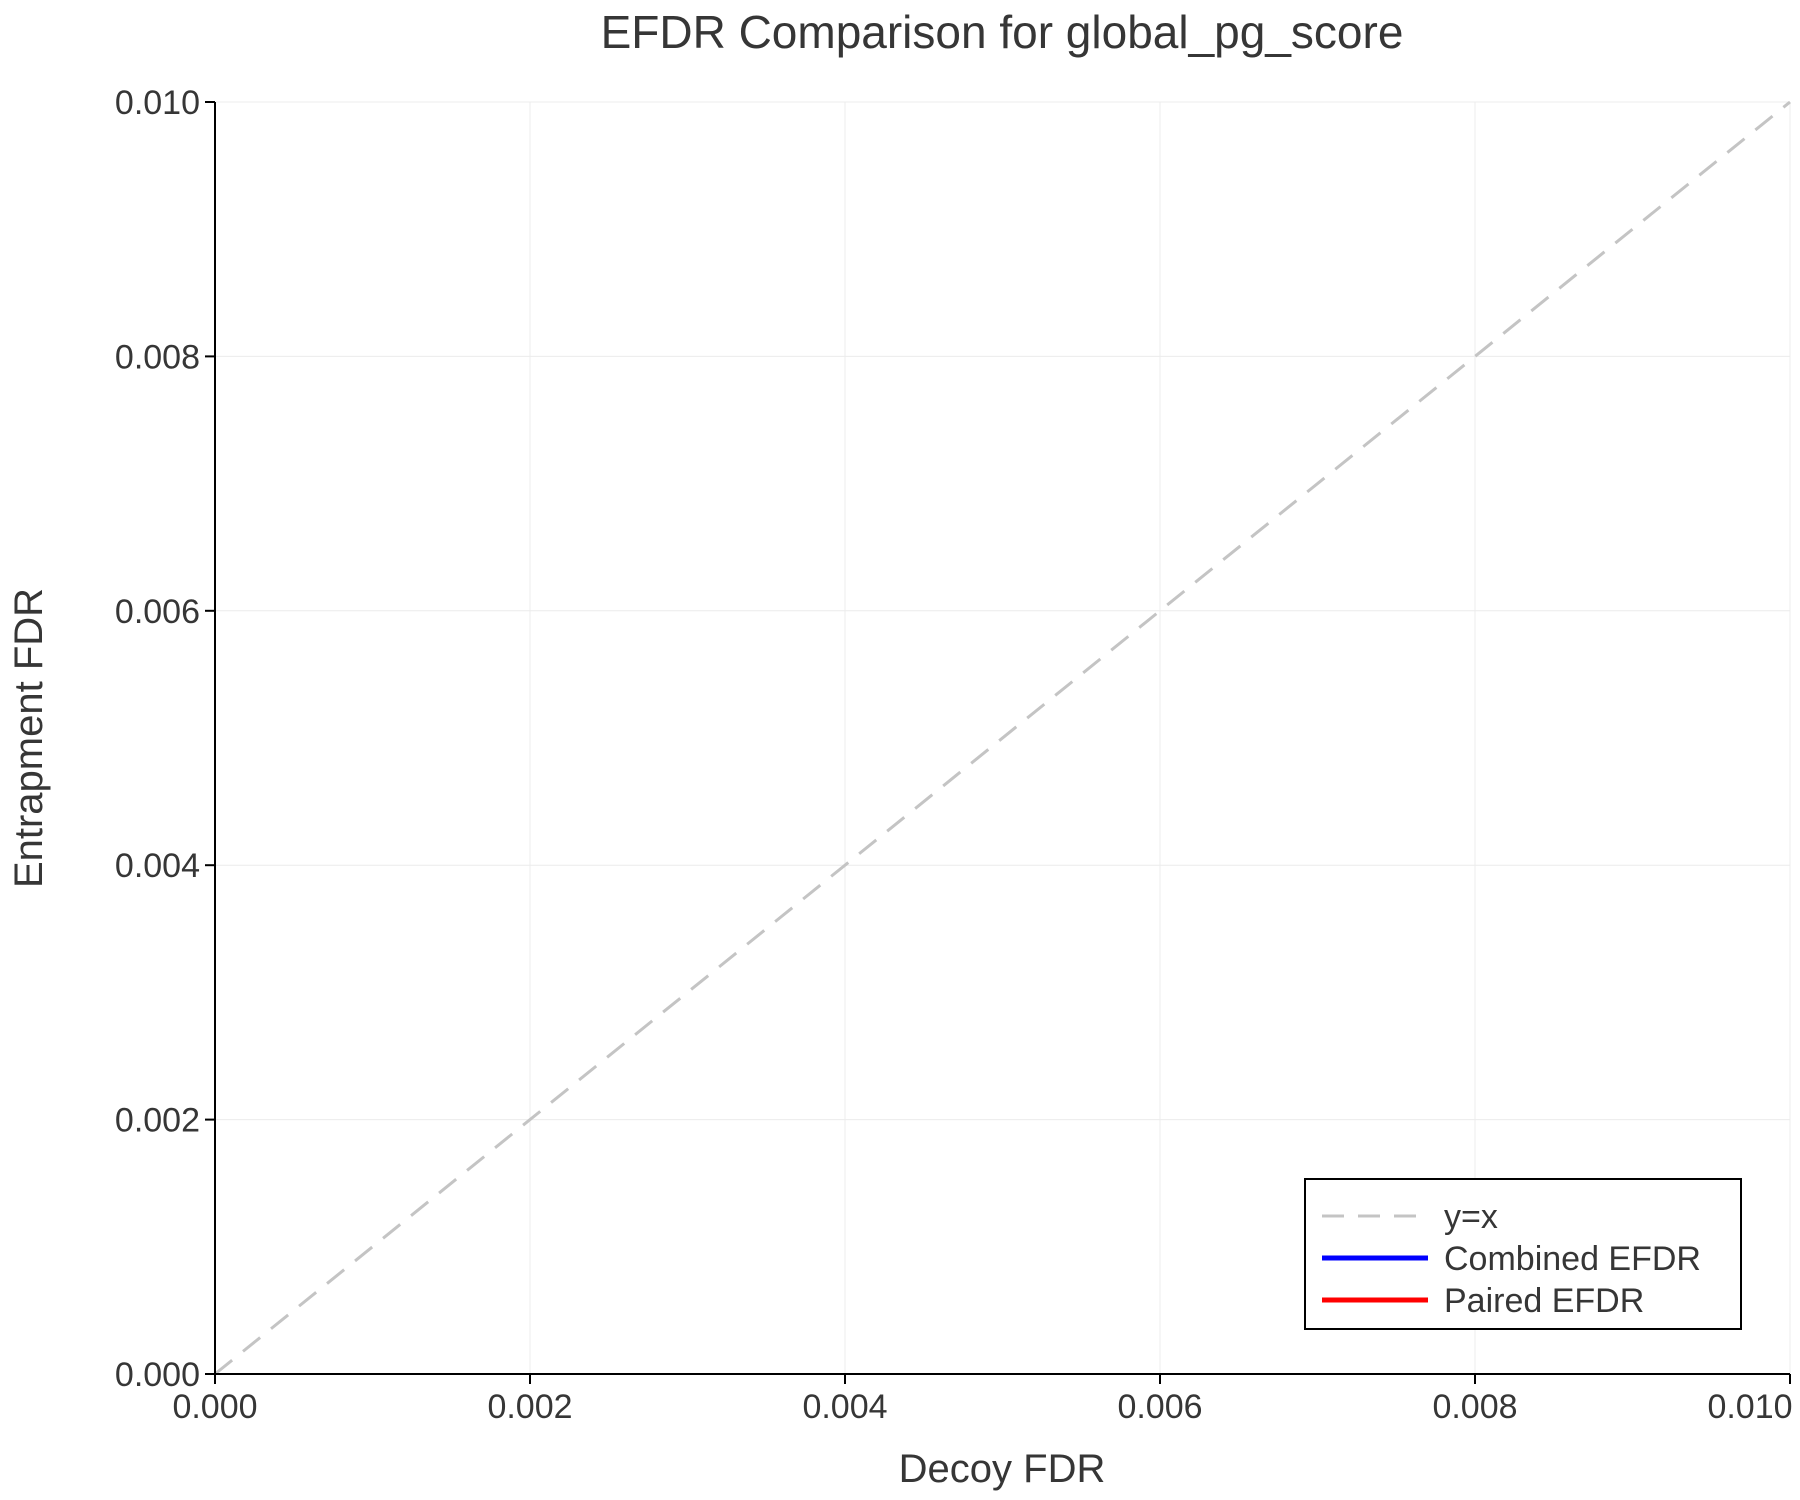 The width and height of the screenshot is (1800, 1500). What do you see at coordinates (157, 1121) in the screenshot?
I see `y-tick-label: 0.002` at bounding box center [157, 1121].